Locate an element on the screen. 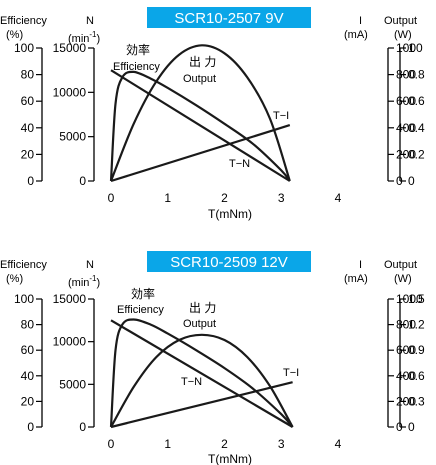 The height and width of the screenshot is (465, 436). chart-title: SCR10-2507 9V is located at coordinates (228, 18).